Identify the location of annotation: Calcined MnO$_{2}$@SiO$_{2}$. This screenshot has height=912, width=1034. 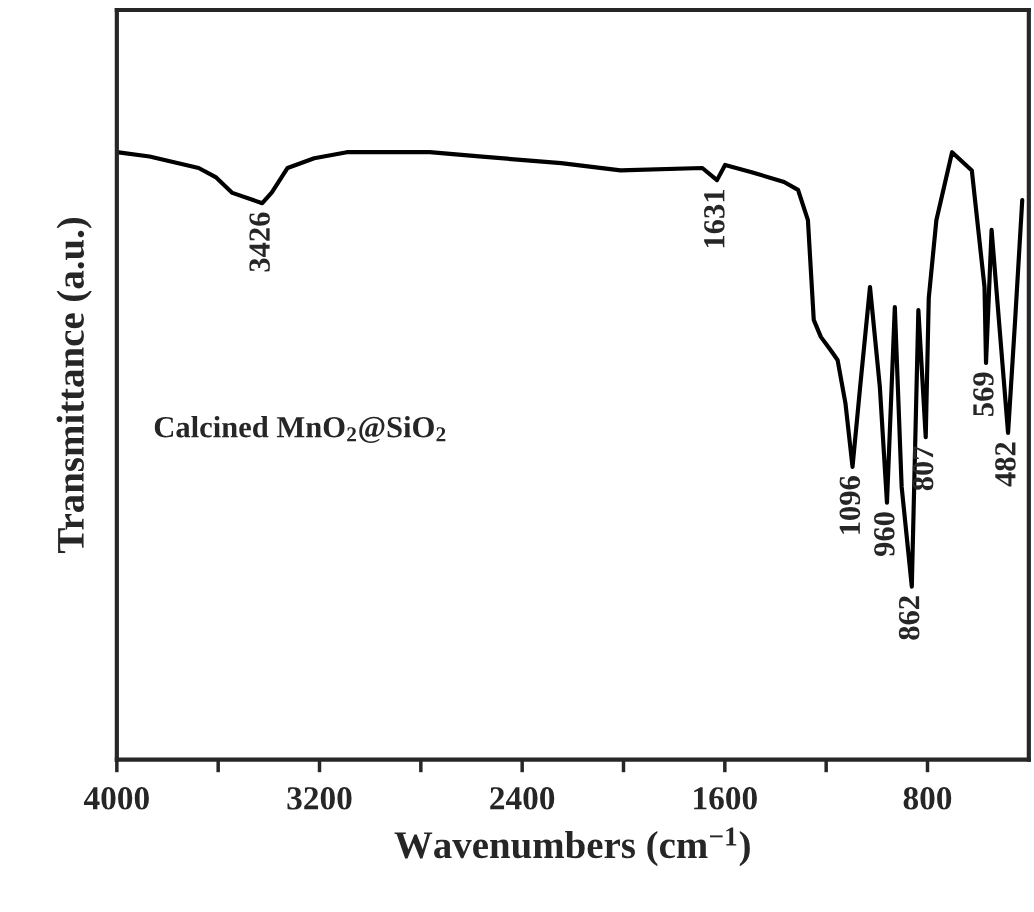
(300, 429).